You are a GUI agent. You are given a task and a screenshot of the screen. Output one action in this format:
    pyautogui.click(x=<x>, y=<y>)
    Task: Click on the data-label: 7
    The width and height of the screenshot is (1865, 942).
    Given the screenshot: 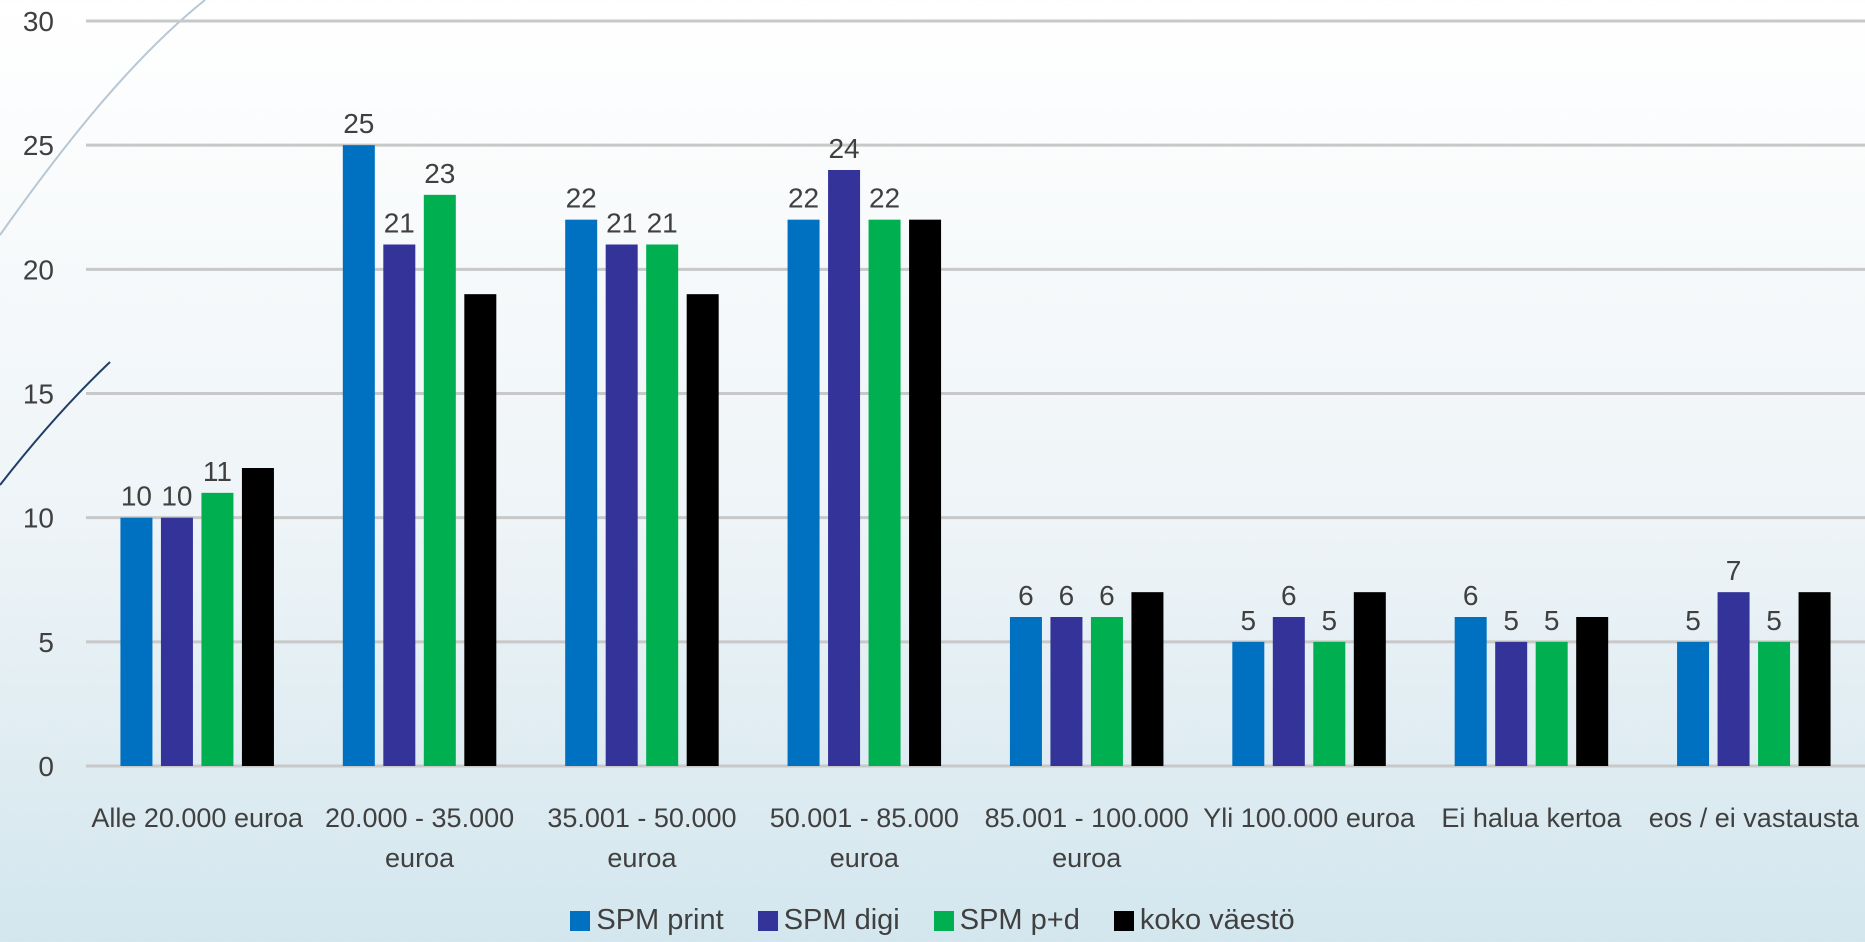 What is the action you would take?
    pyautogui.click(x=1734, y=570)
    